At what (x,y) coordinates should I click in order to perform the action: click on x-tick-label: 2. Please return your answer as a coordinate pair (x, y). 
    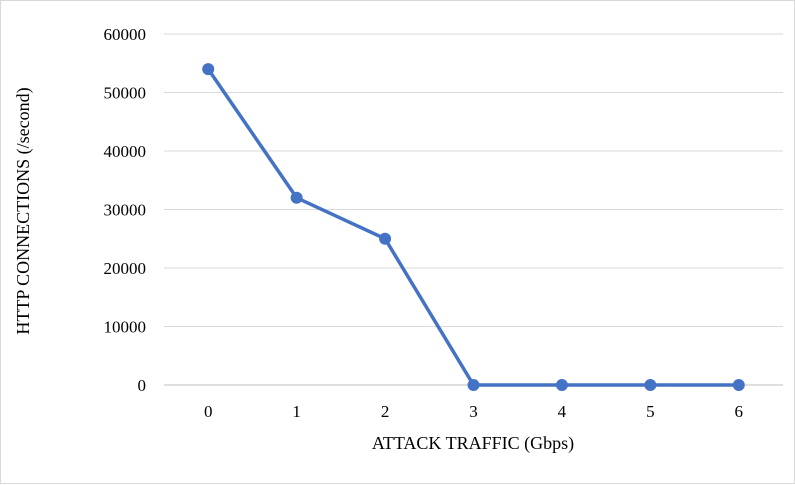
    Looking at the image, I should click on (385, 411).